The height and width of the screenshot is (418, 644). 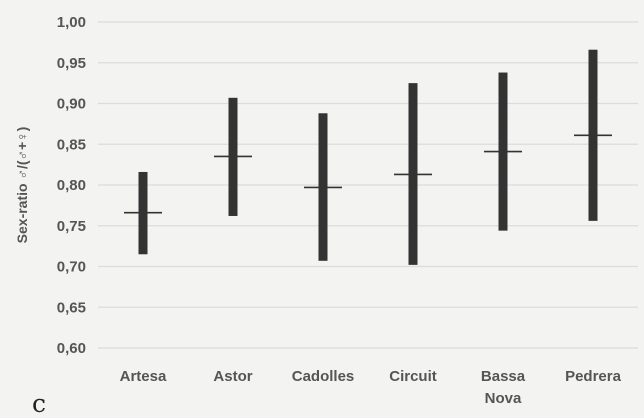 What do you see at coordinates (71, 144) in the screenshot?
I see `y-tick-label: 0,85` at bounding box center [71, 144].